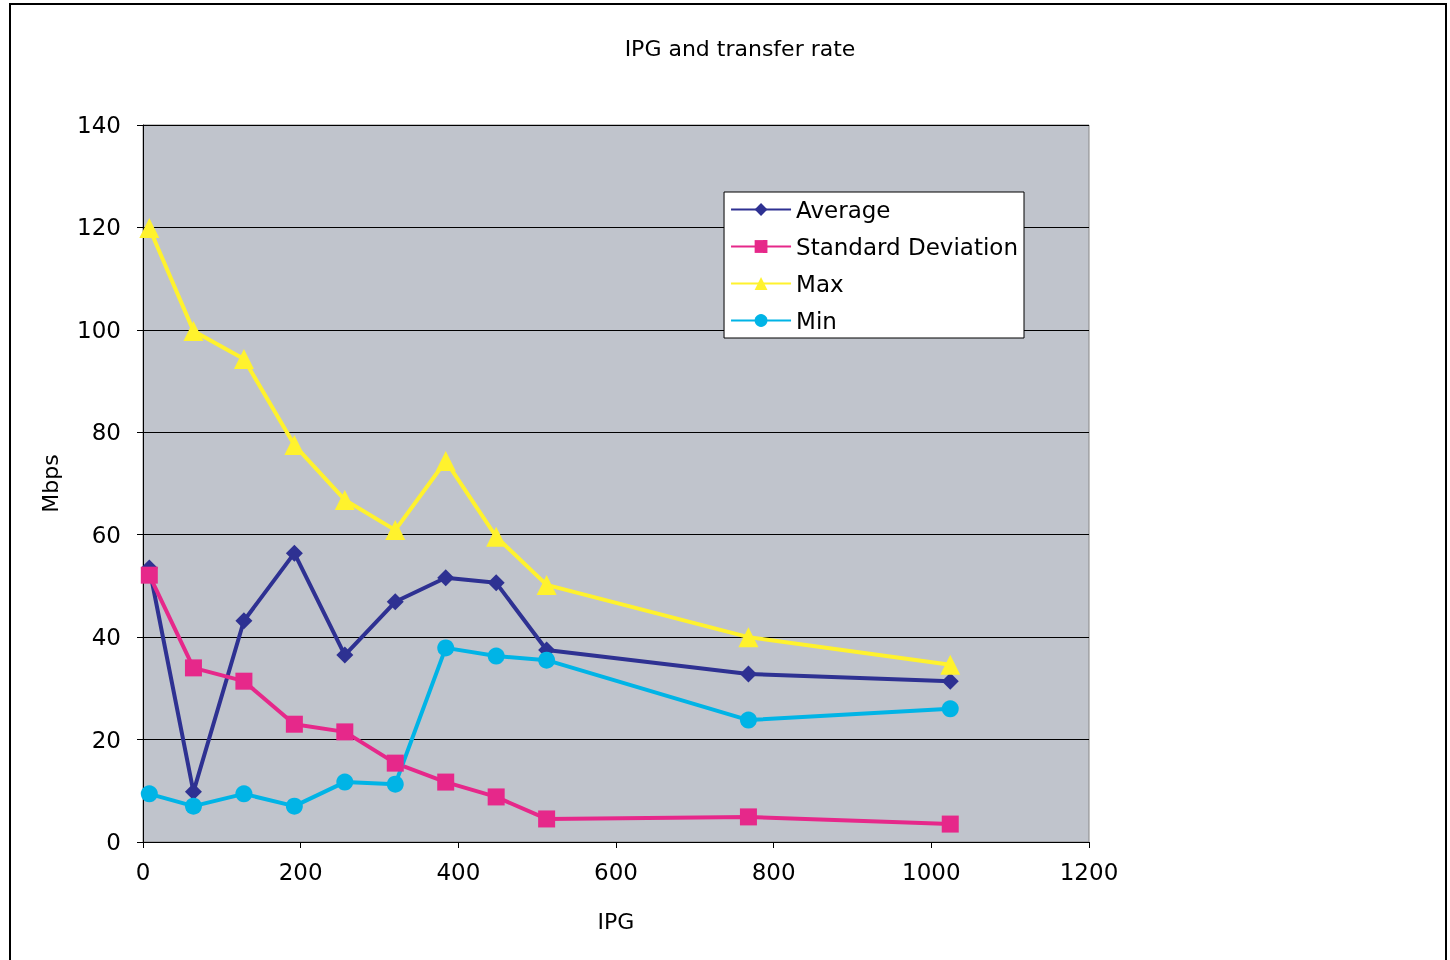  I want to click on x-tick-label: 1200, so click(1089, 871).